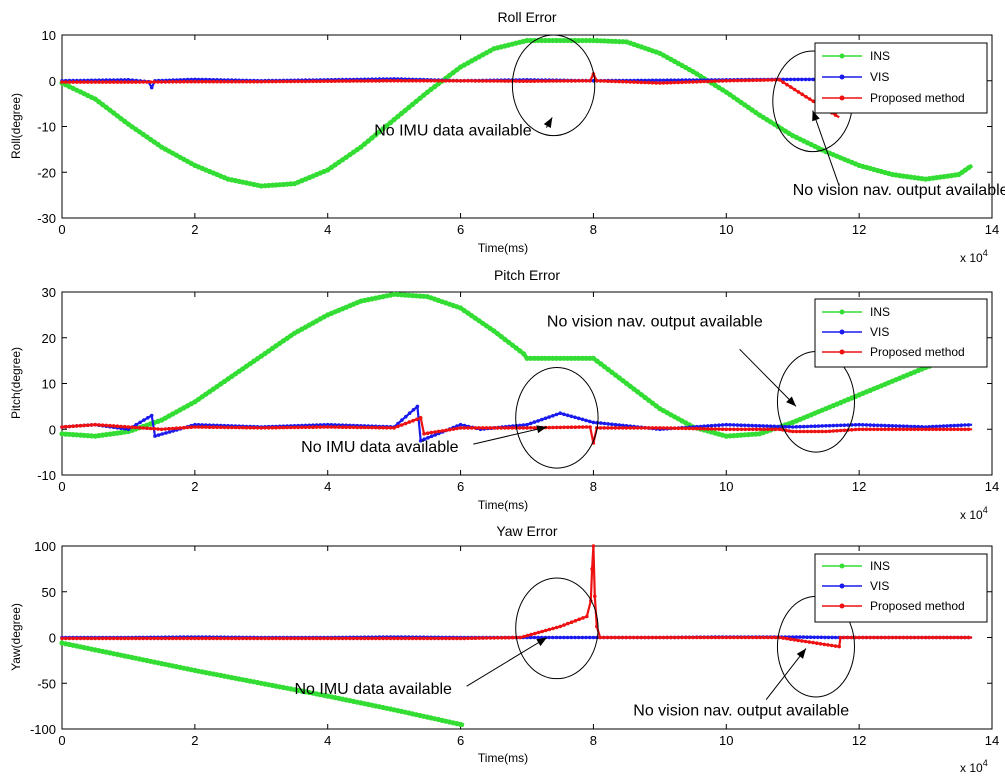  I want to click on annotation-arrow, so click(768, 377).